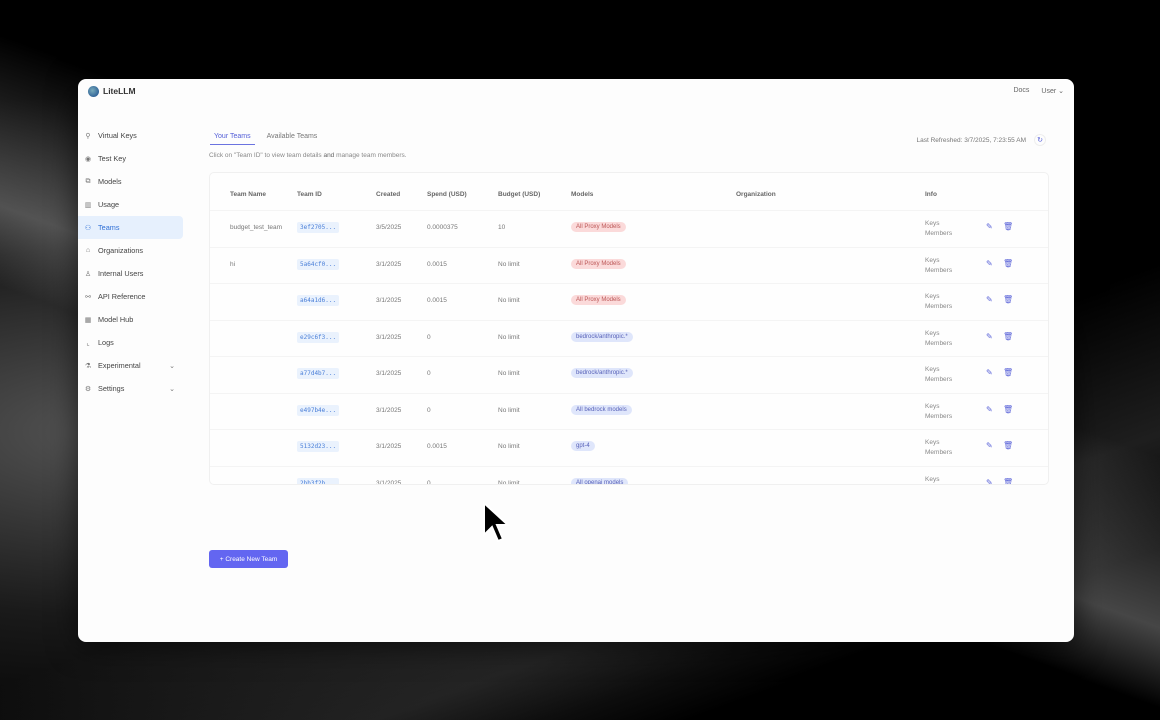 This screenshot has height=720, width=1160. What do you see at coordinates (130, 227) in the screenshot?
I see `sidebar-item-teams: ⚇ Teams` at bounding box center [130, 227].